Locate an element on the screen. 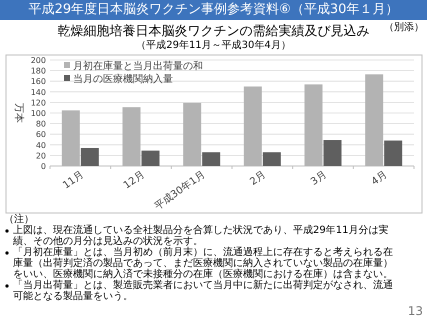 The image size is (427, 320). text: 「月初在庫量」とは、当月初め（前月末）に、流通過程上に存在すると考えられる在庫量（出荷判定済の製品であって、まだ医療機関に納入されていない製品の在庫量）をいい、医療機関に納入済で未接種分の在庫（医療機関における在庫）は含まない。 is located at coordinates (203, 263).